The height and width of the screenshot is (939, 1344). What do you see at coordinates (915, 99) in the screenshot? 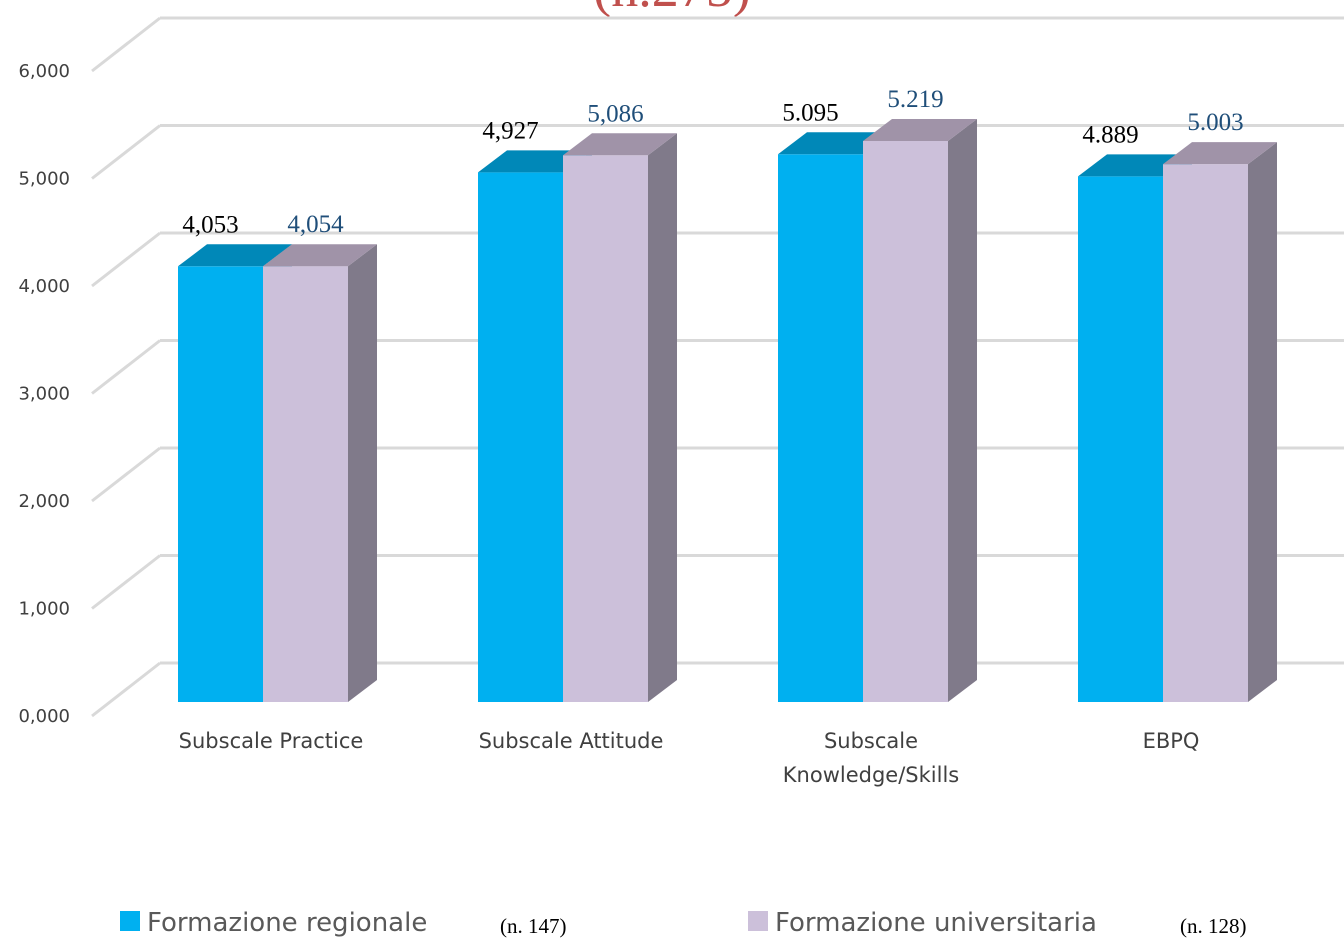
I see `value-label: 5.219` at bounding box center [915, 99].